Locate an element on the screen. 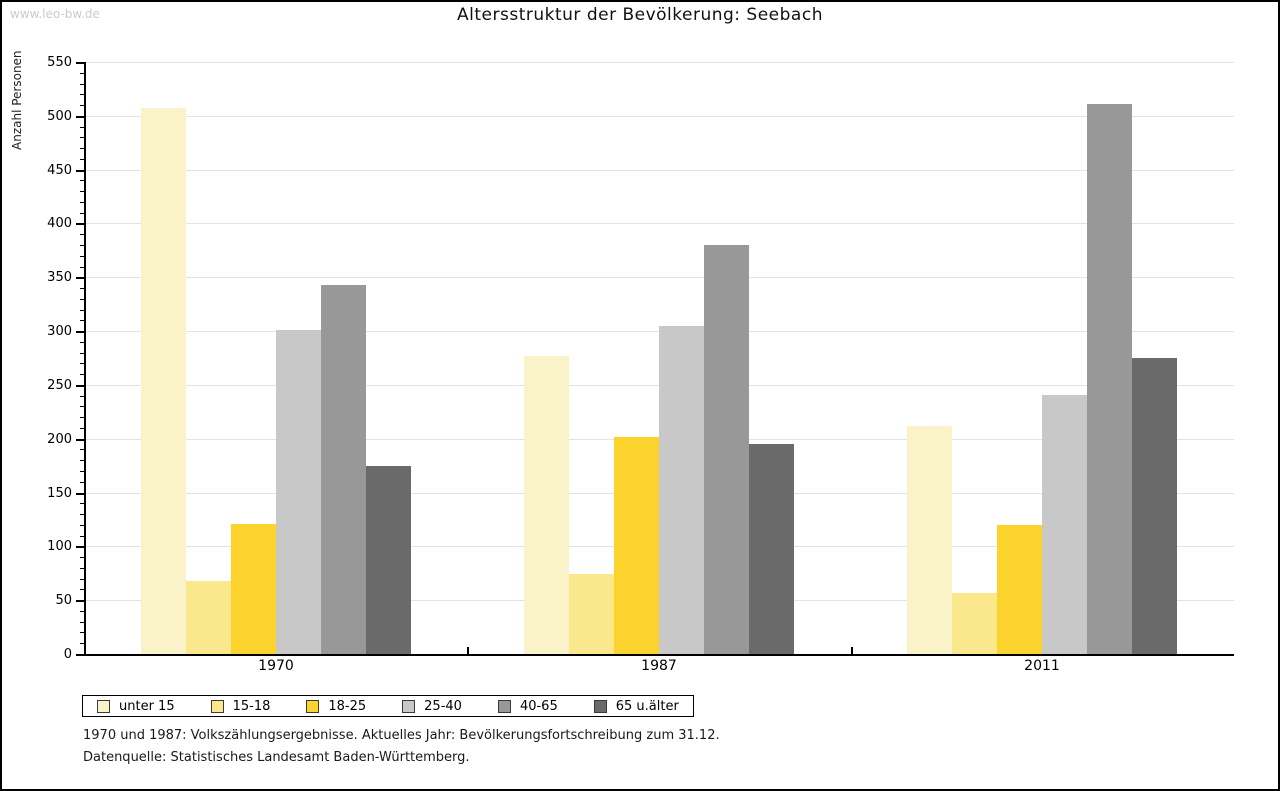 The width and height of the screenshot is (1280, 791). legend-item-15-18: 15-18 is located at coordinates (240, 706).